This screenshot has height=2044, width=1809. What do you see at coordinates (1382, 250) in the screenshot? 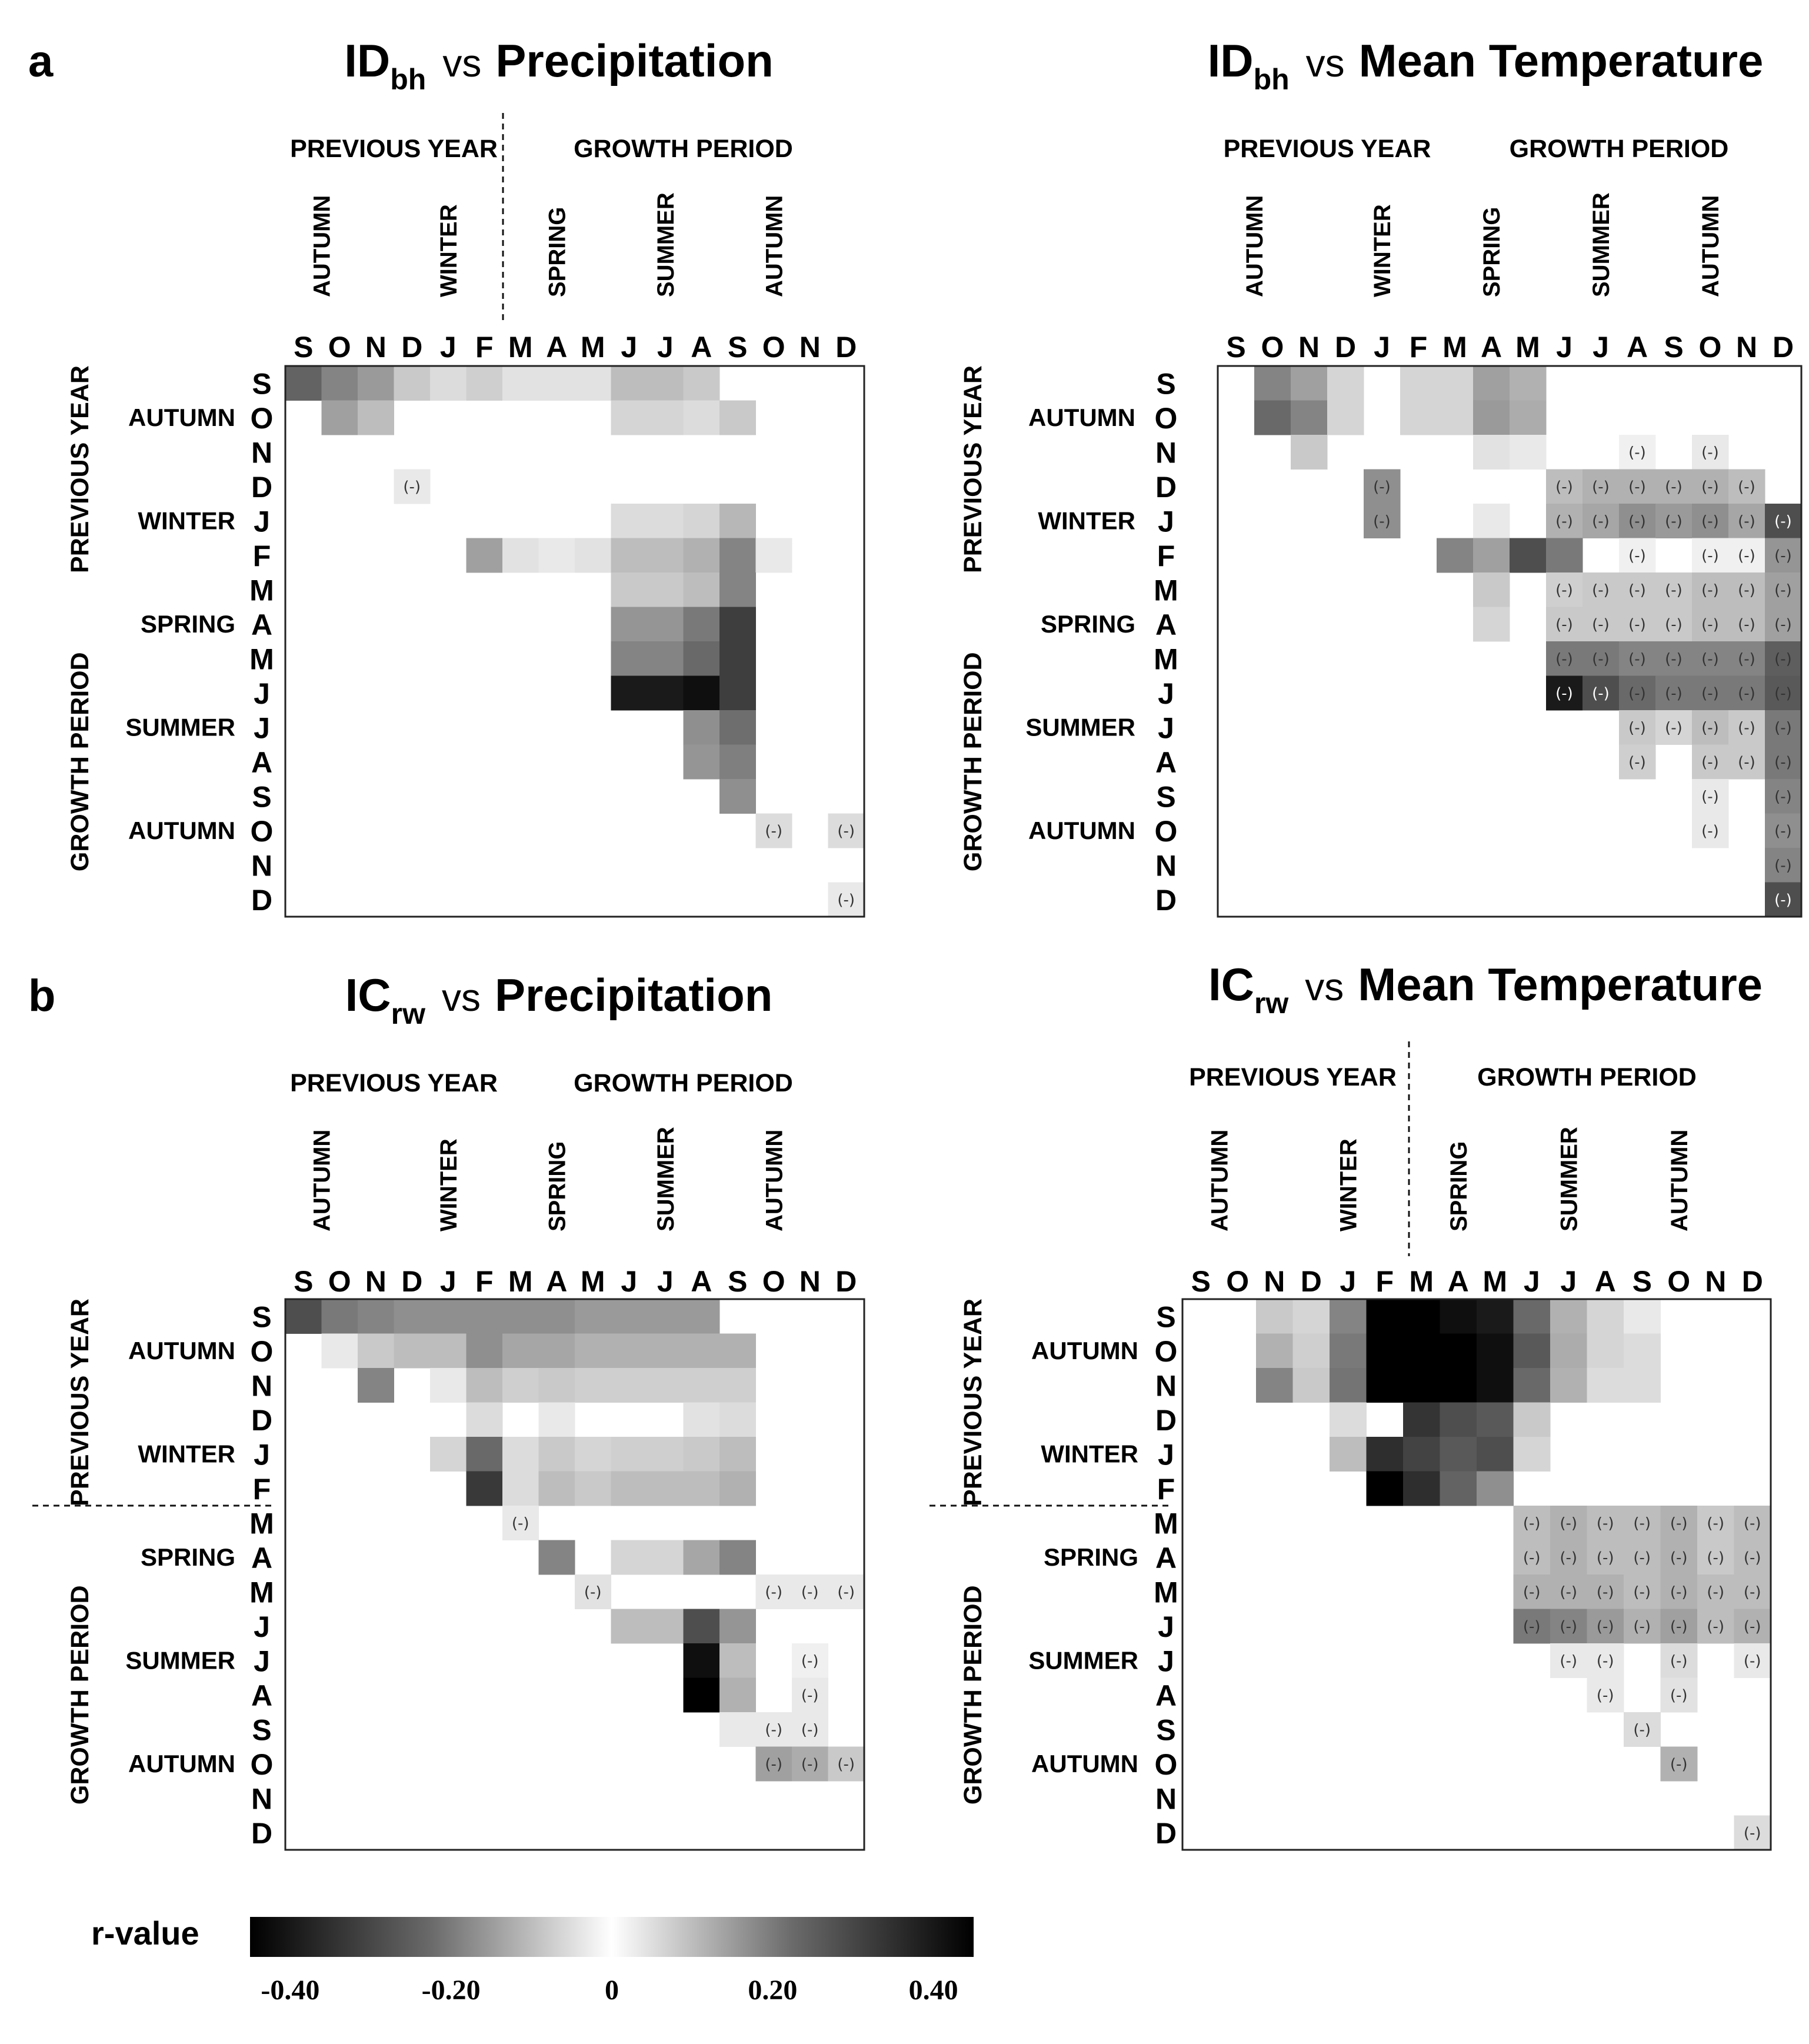
I see `column-season-label: WINTER` at bounding box center [1382, 250].